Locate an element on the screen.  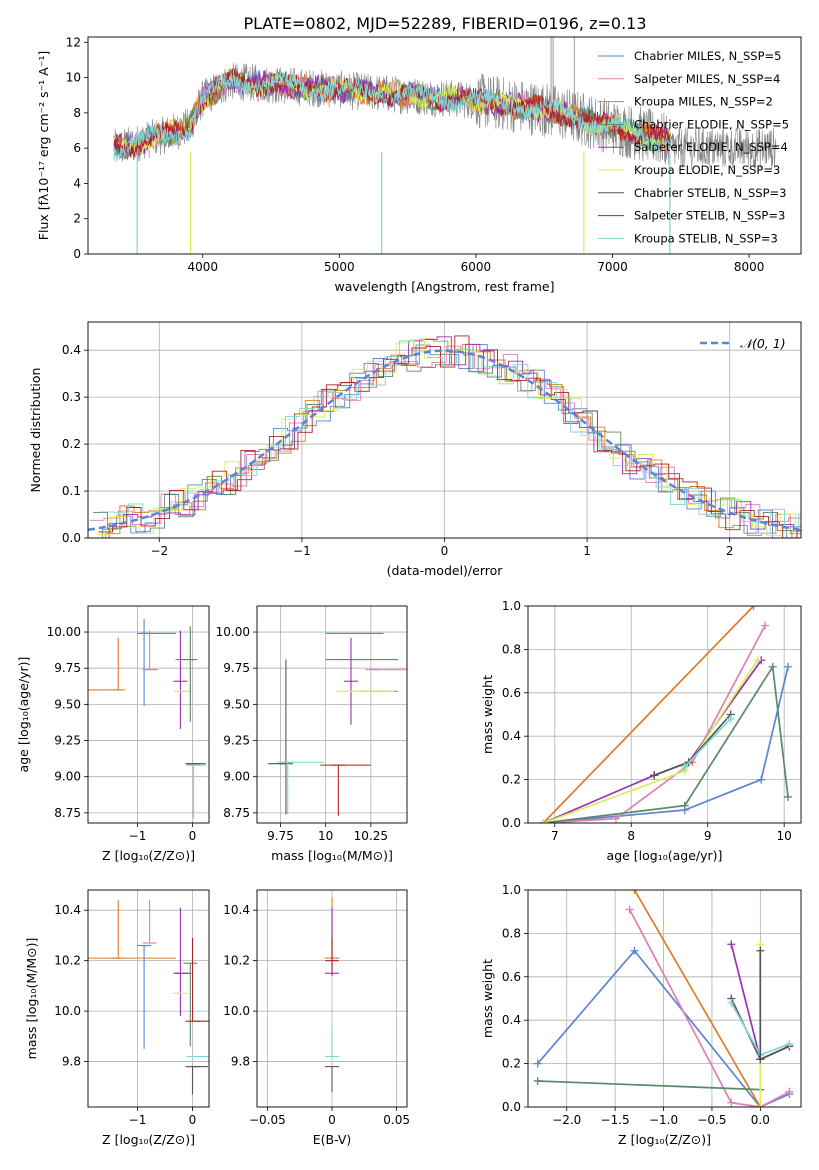
y-axis-label: Normed distribution is located at coordinates (35, 430).